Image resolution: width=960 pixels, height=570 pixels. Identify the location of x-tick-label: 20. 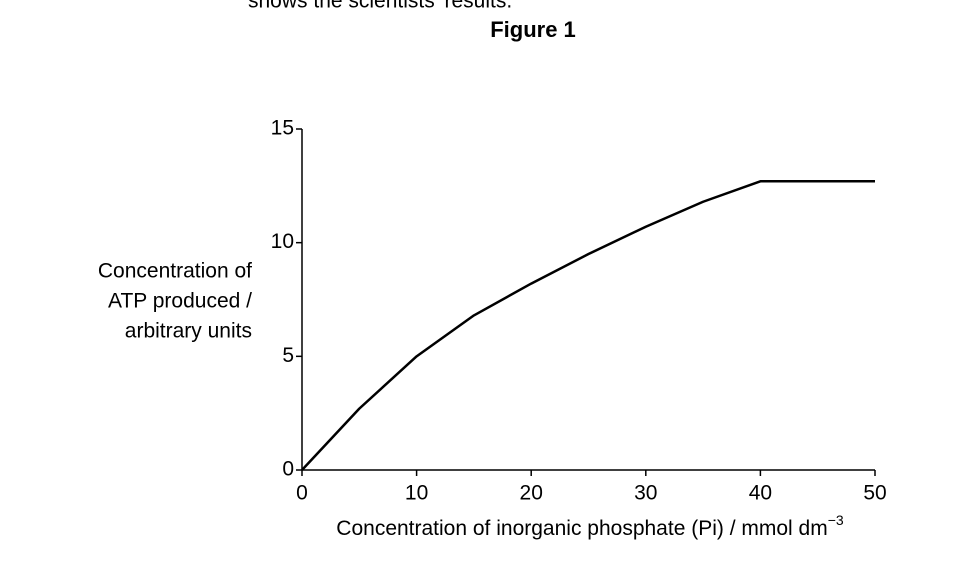
(531, 493).